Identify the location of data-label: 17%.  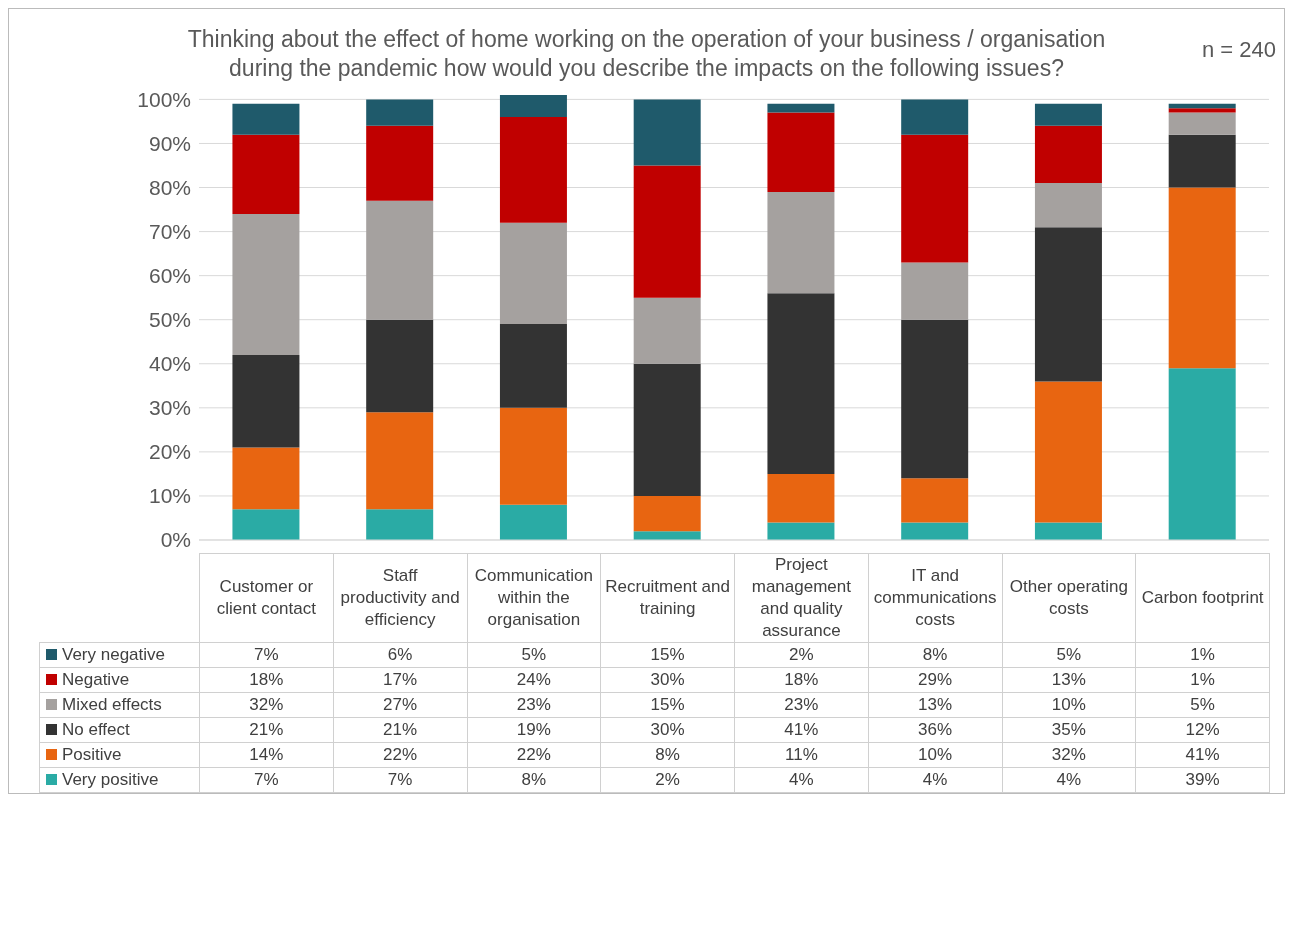
(400, 680).